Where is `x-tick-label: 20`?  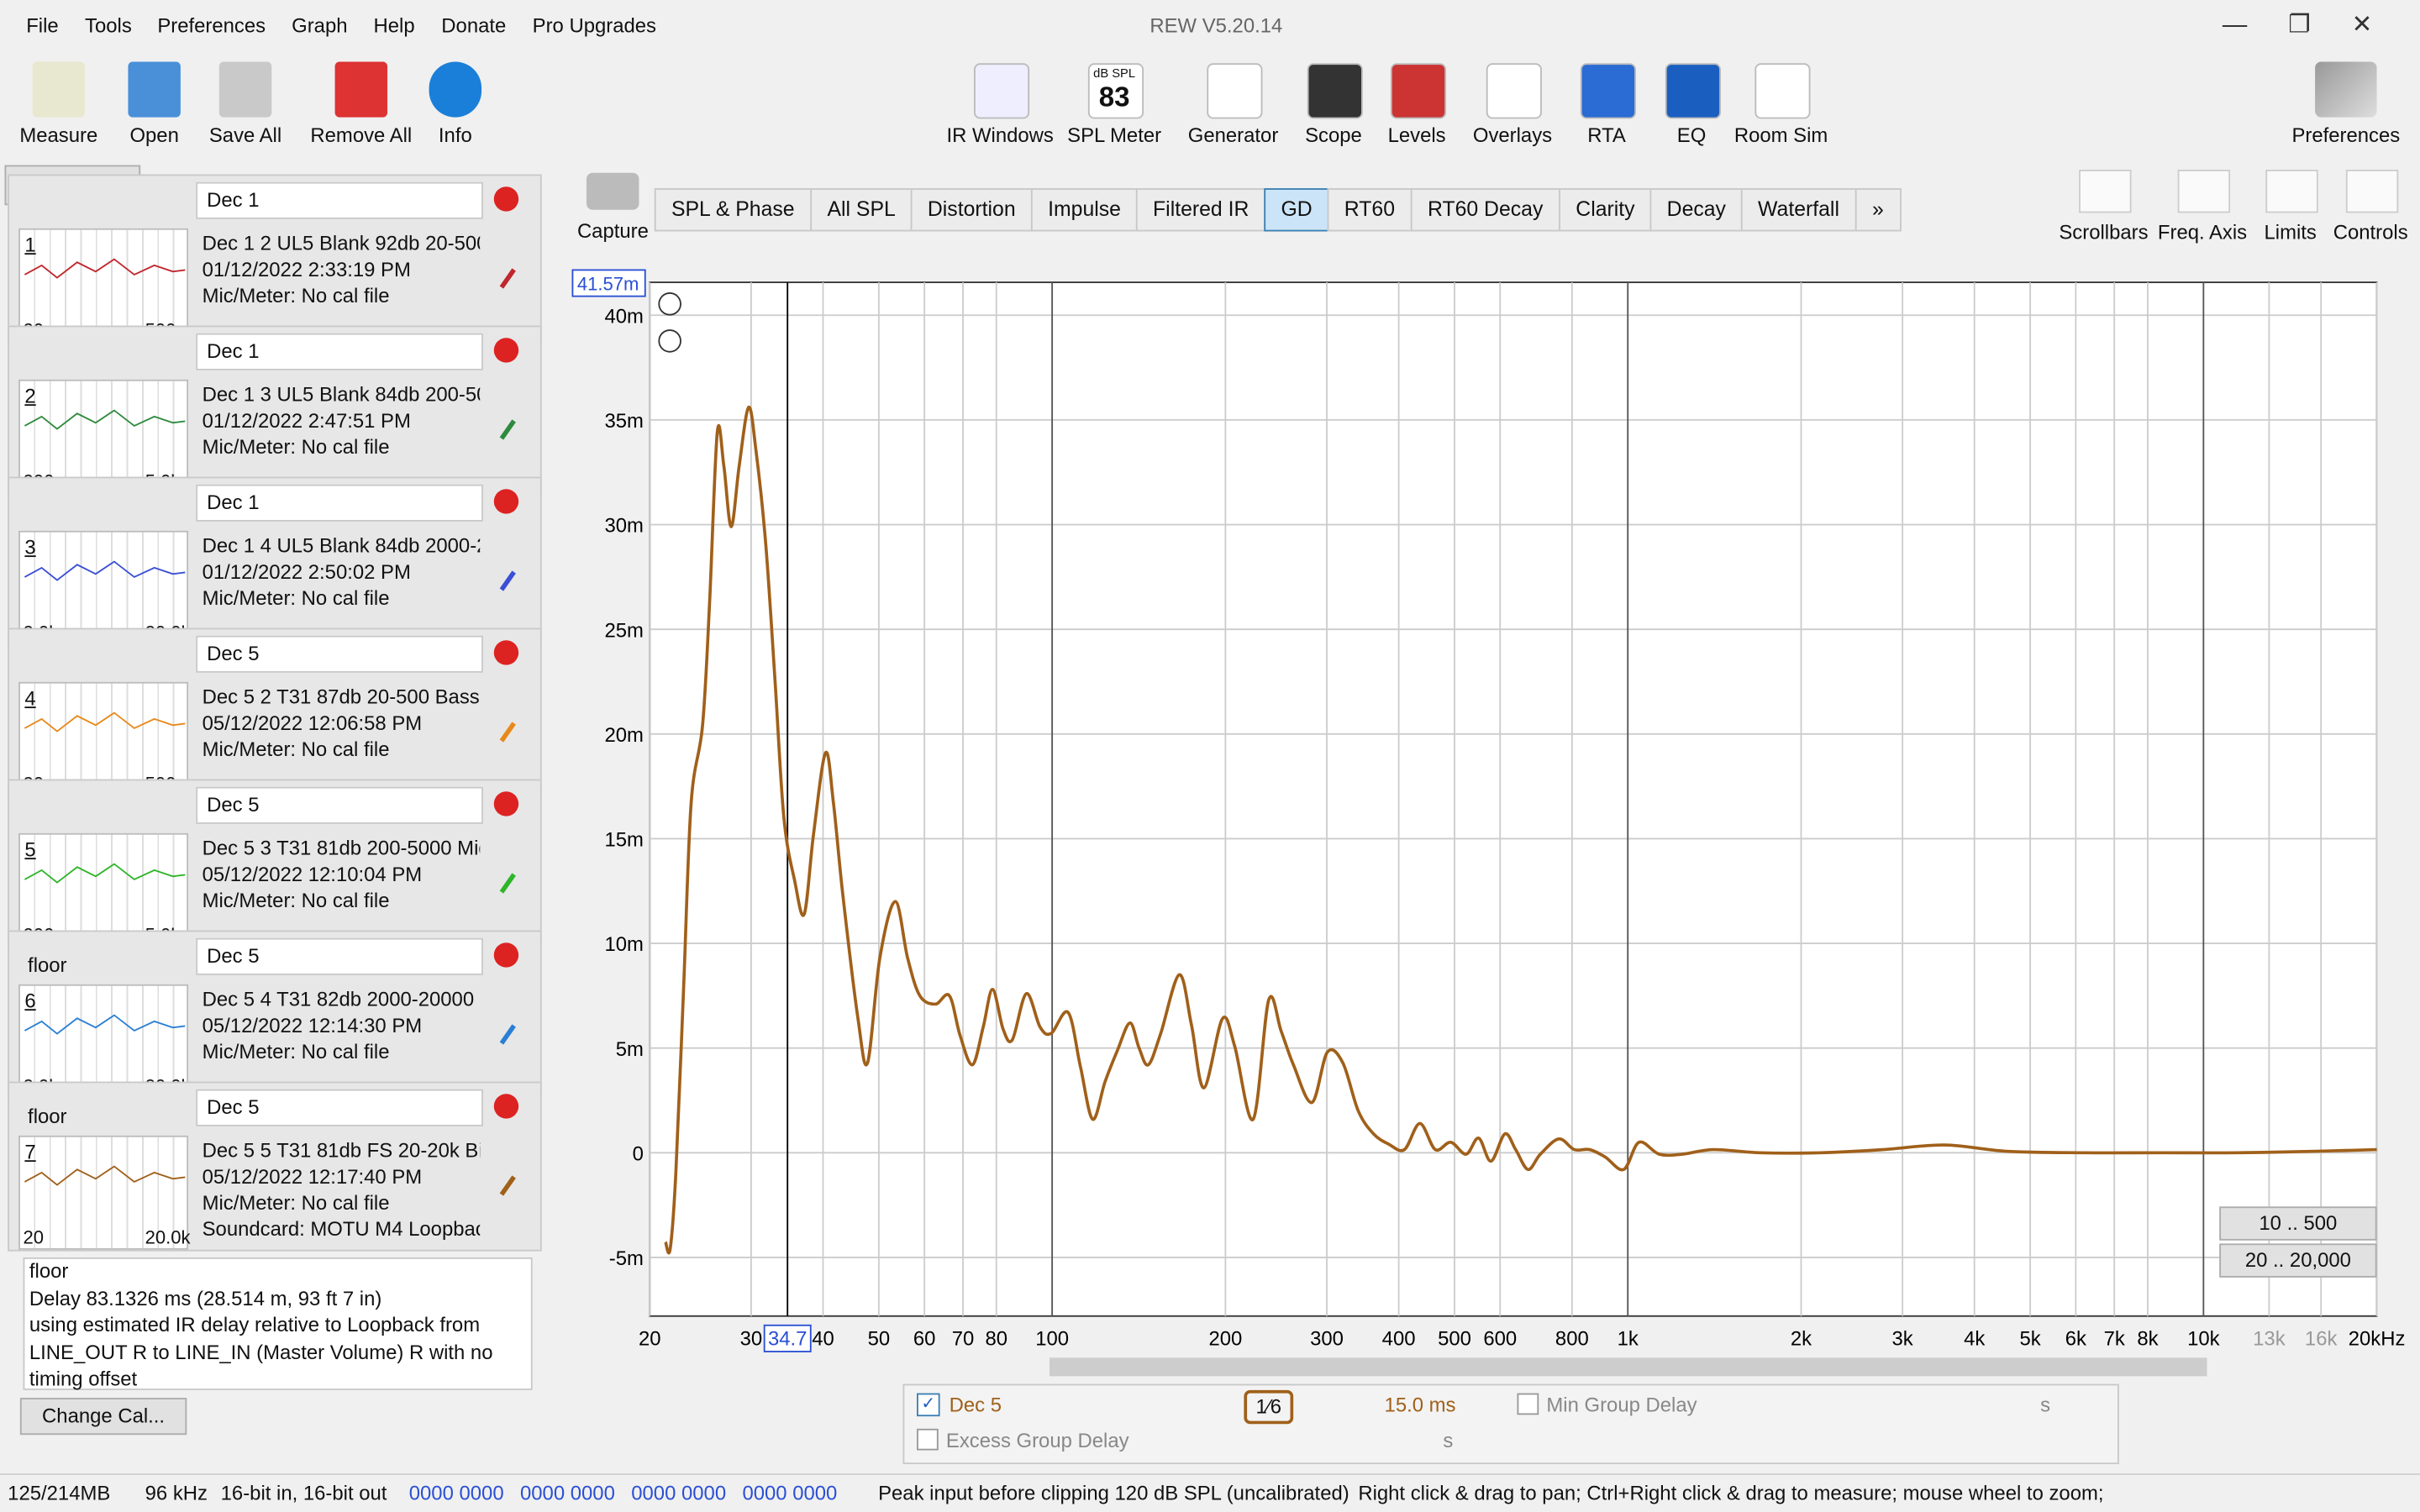 x-tick-label: 20 is located at coordinates (650, 1339).